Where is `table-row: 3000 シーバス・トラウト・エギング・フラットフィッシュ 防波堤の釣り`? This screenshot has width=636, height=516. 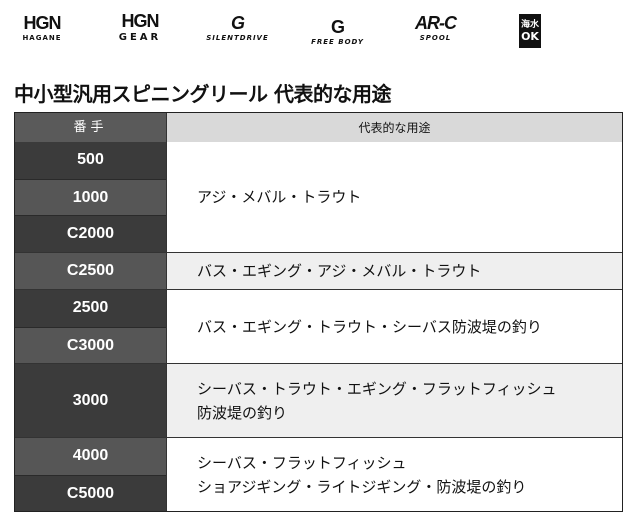 table-row: 3000 シーバス・トラウト・エギング・フラットフィッシュ 防波堤の釣り is located at coordinates (318, 400).